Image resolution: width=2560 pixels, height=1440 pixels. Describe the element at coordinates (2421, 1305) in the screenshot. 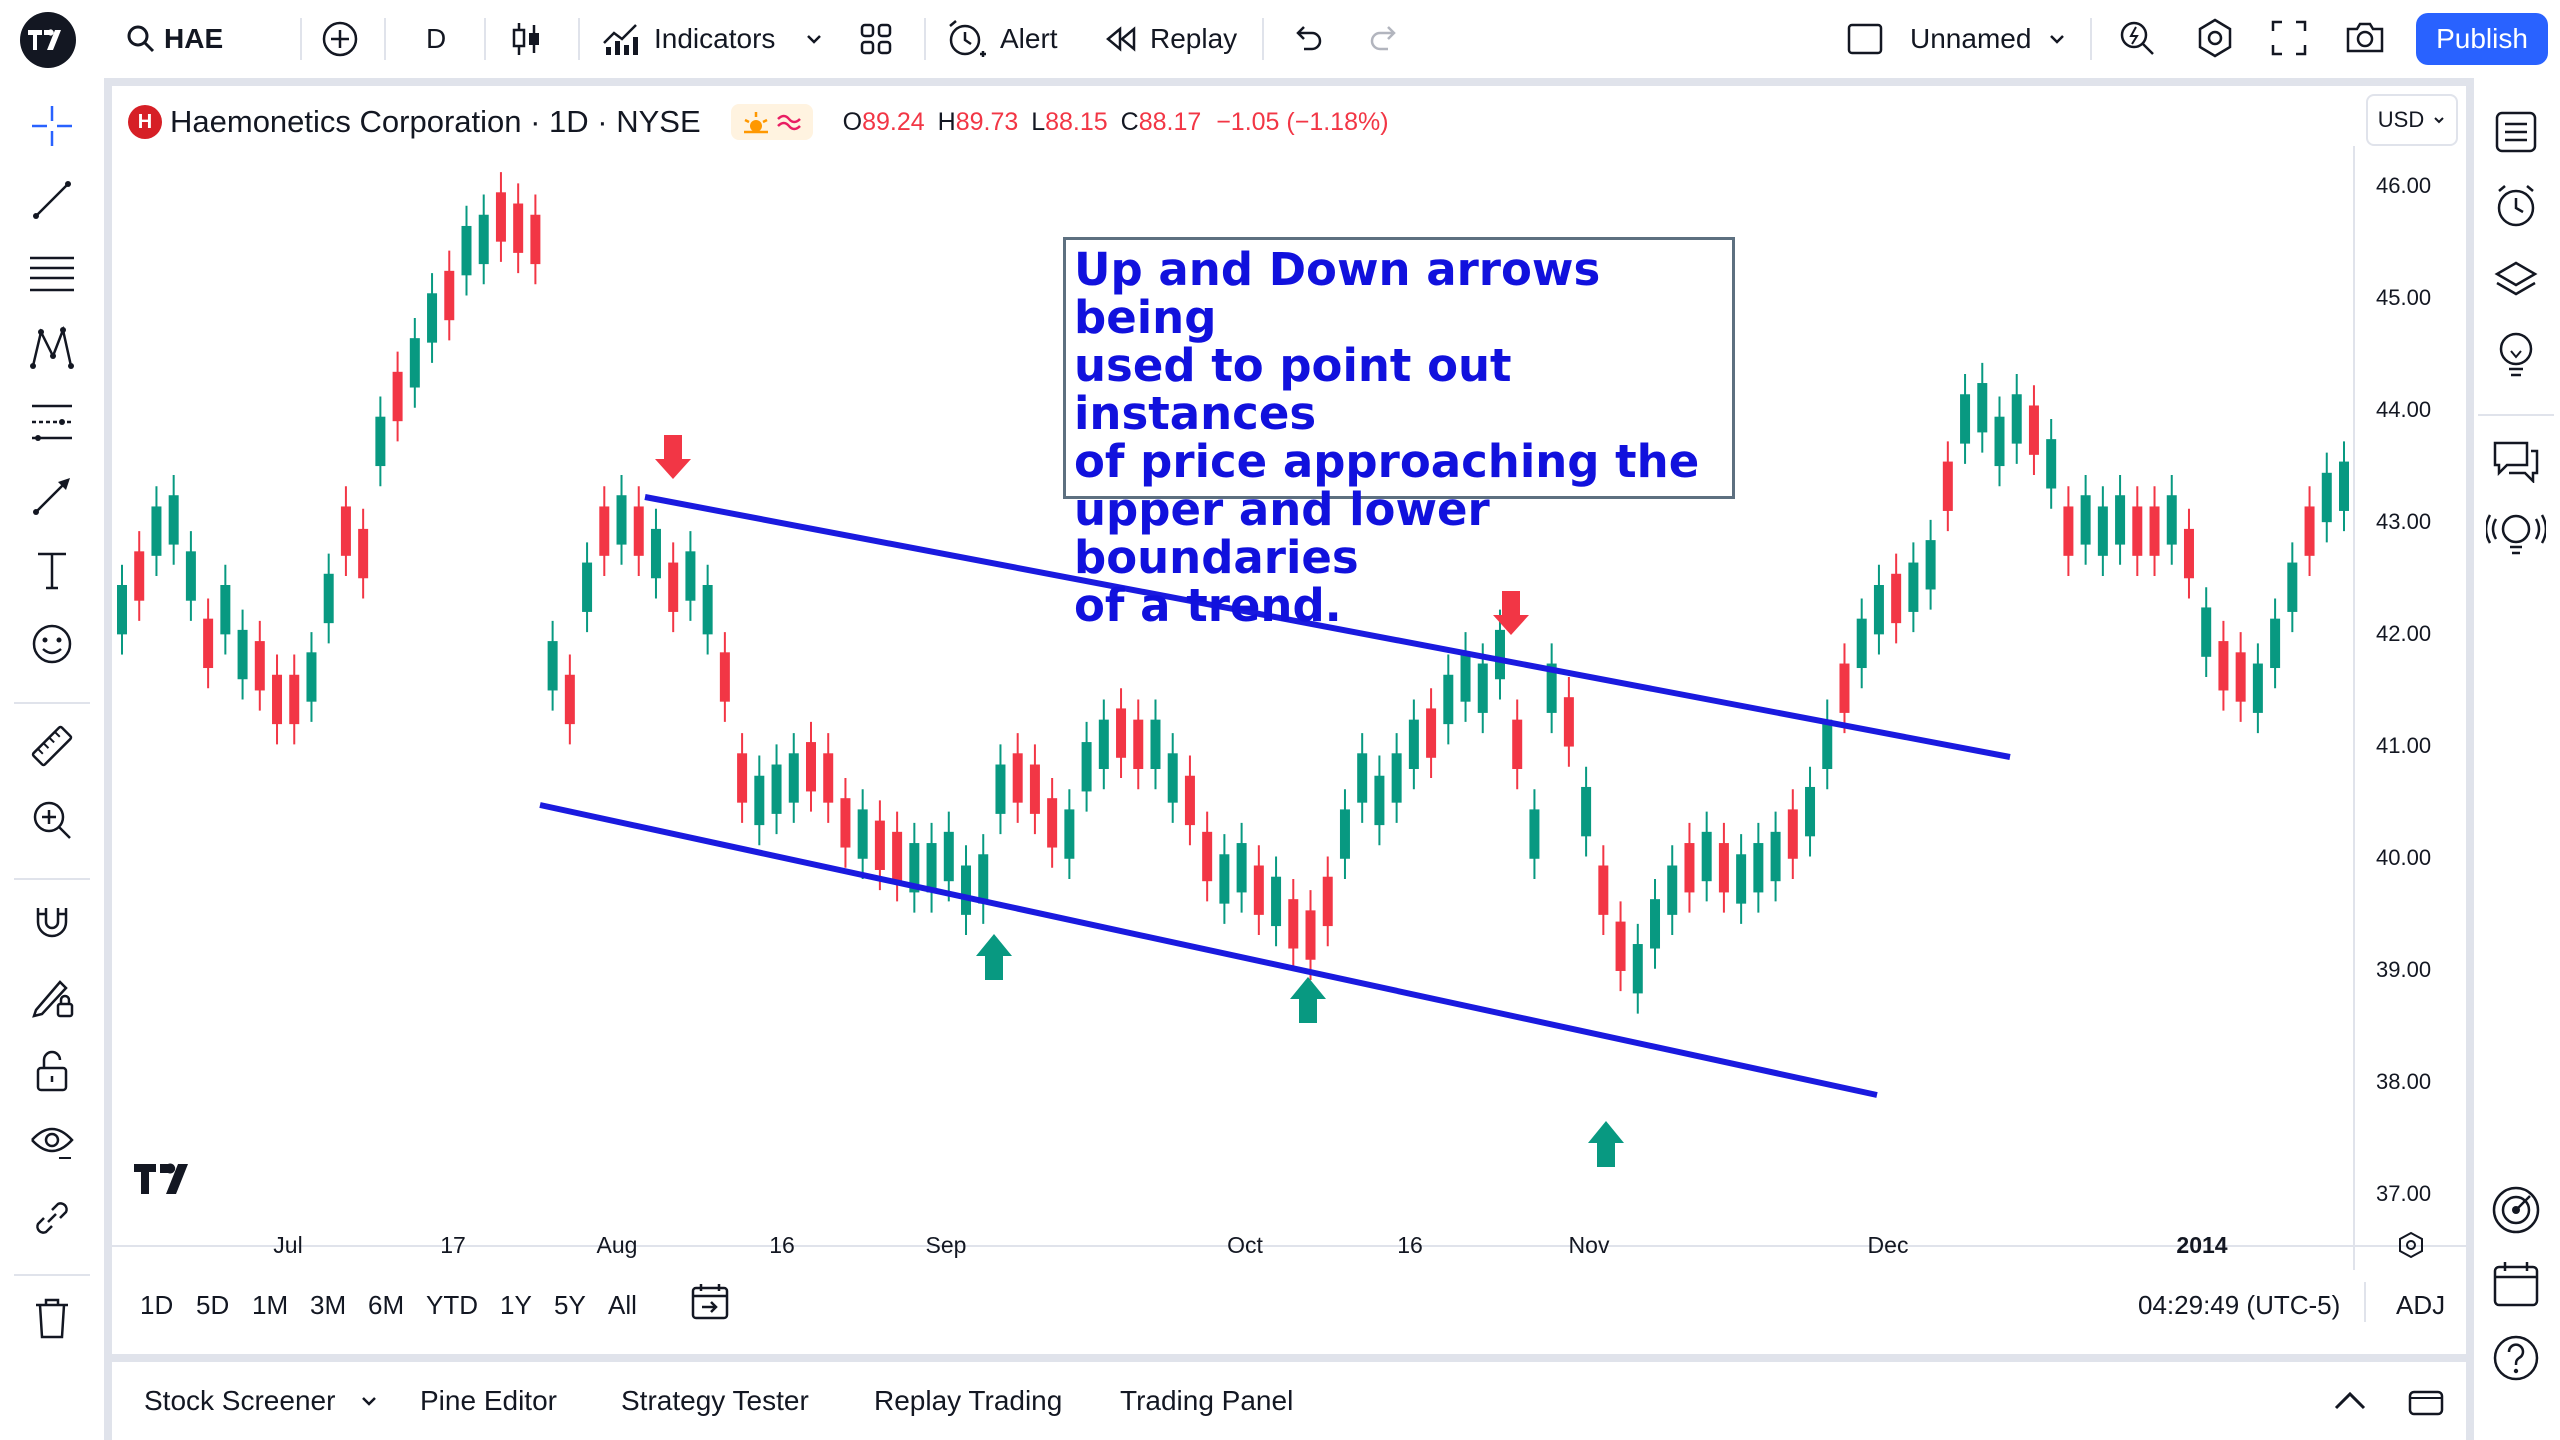

I see `adjust-button: ADJ` at that location.